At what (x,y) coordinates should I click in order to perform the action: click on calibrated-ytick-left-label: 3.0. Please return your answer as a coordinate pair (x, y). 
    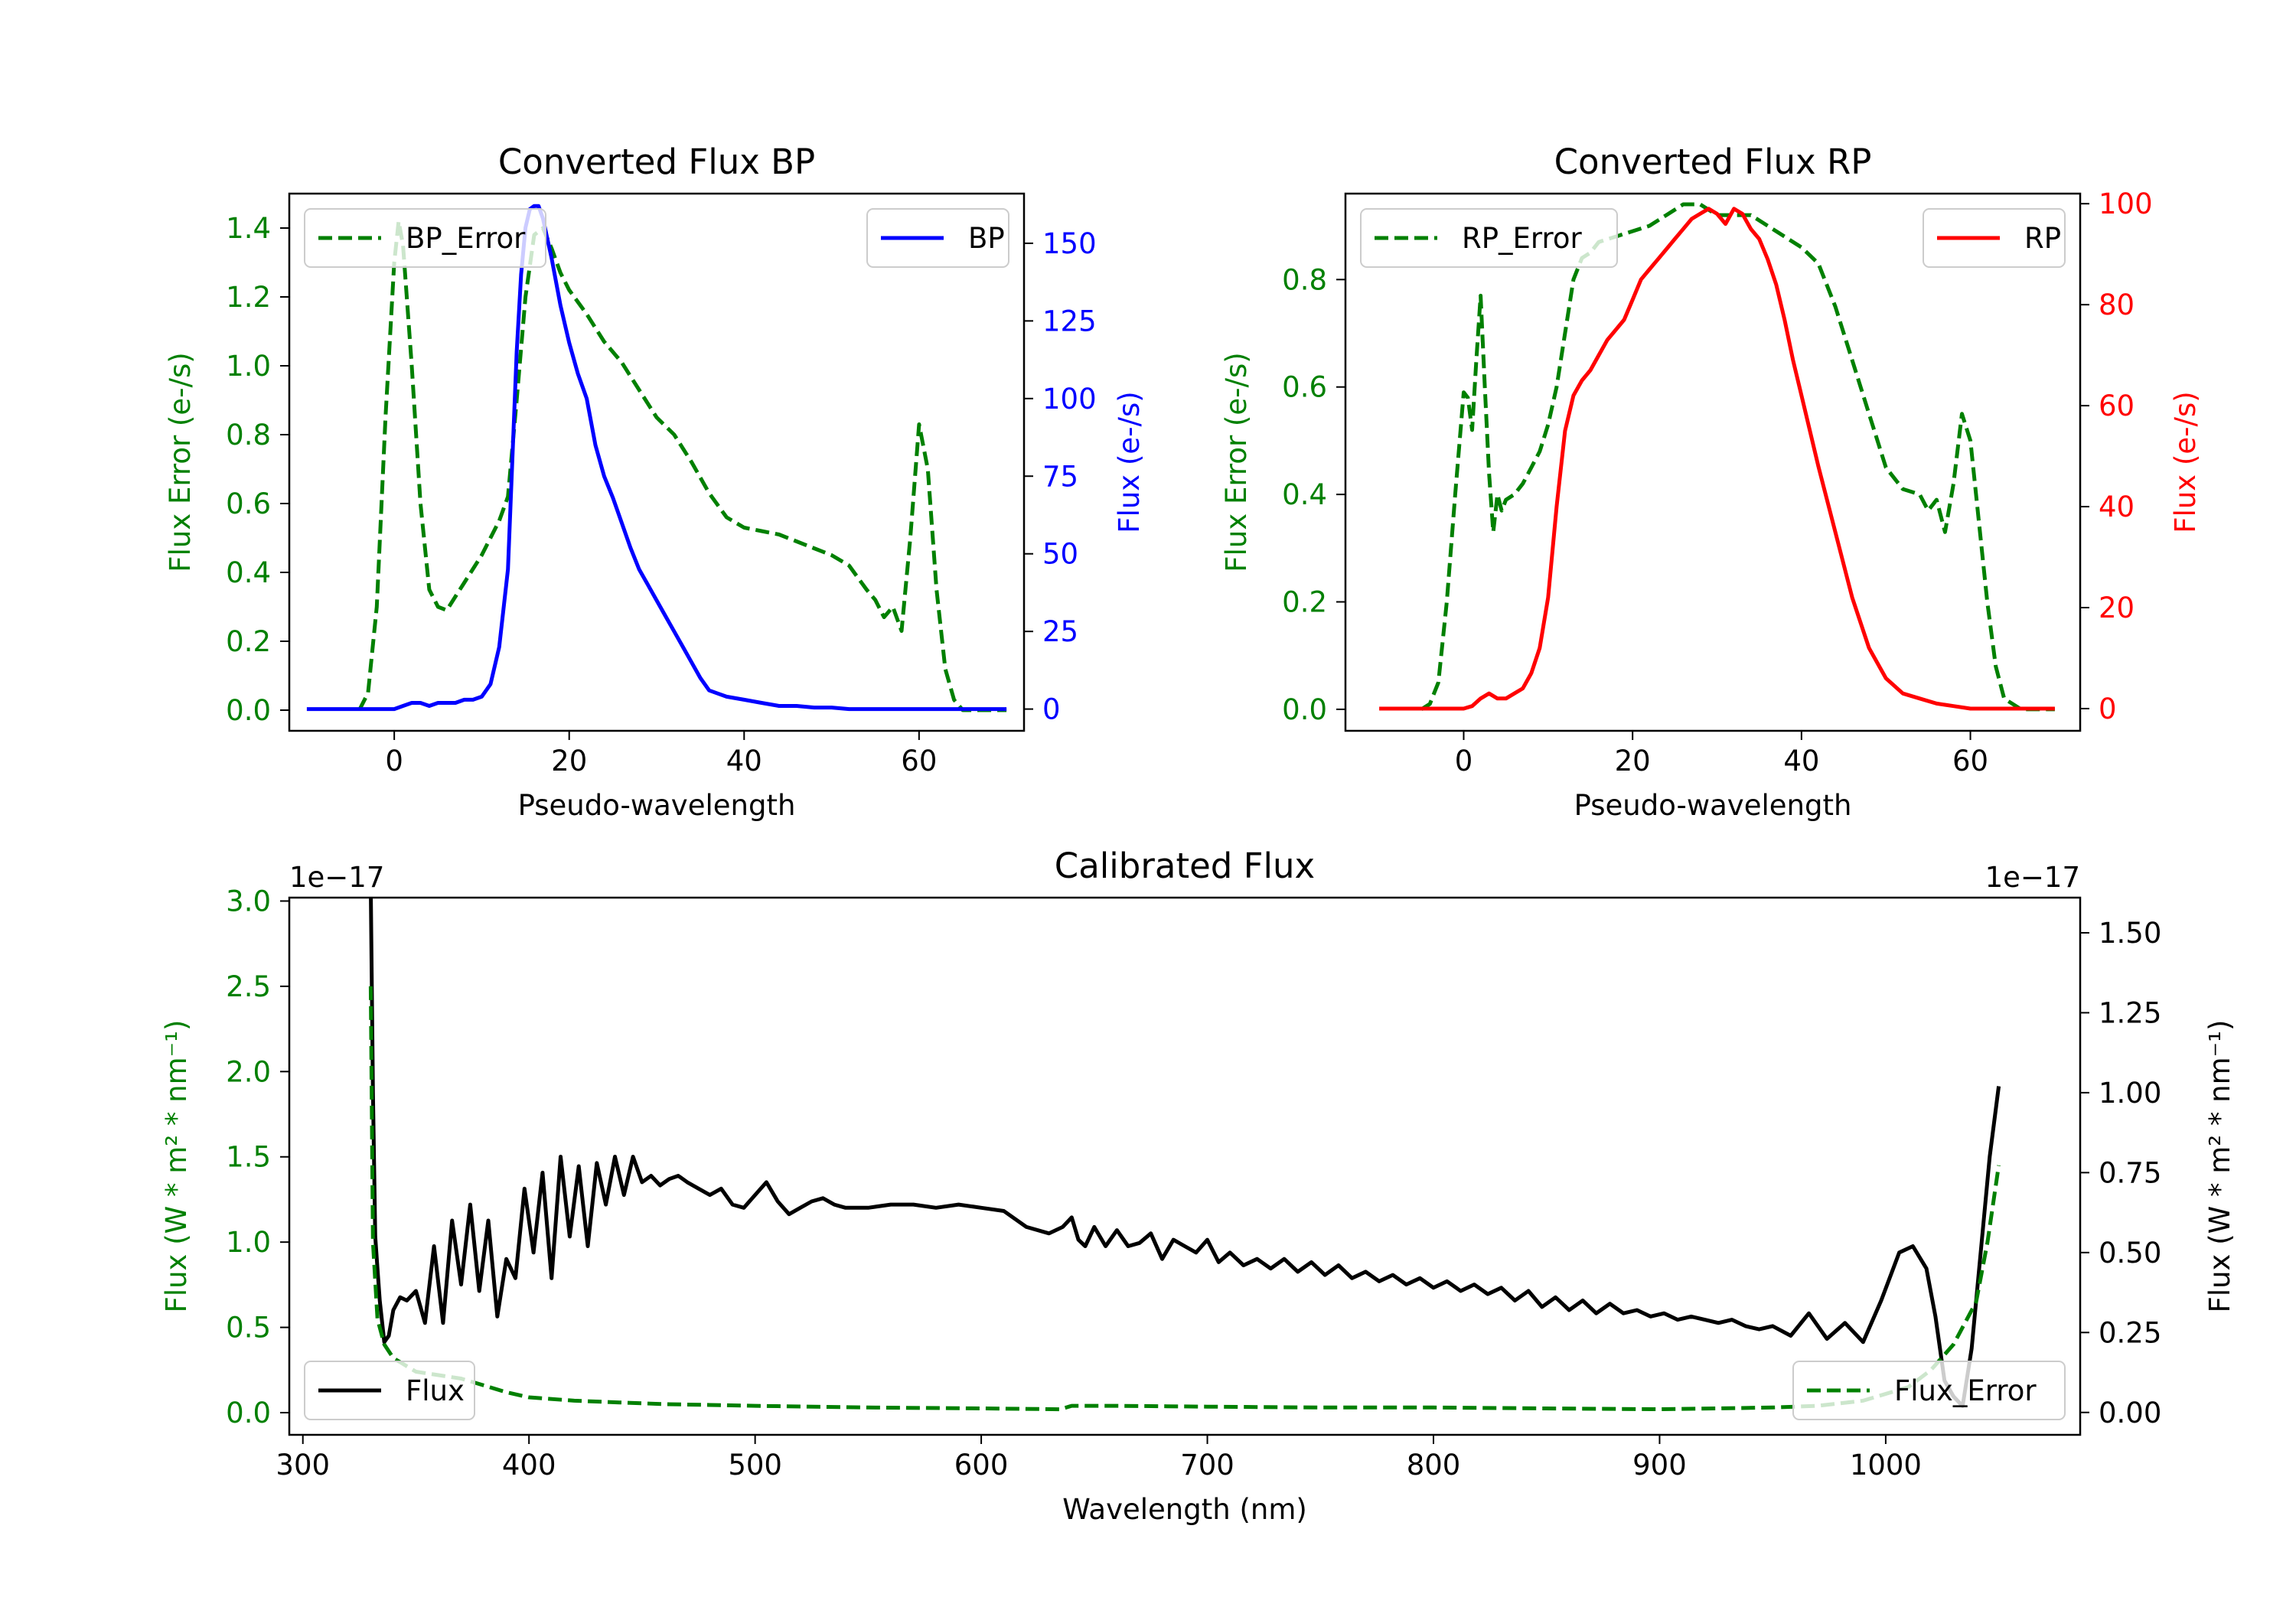
    Looking at the image, I should click on (248, 902).